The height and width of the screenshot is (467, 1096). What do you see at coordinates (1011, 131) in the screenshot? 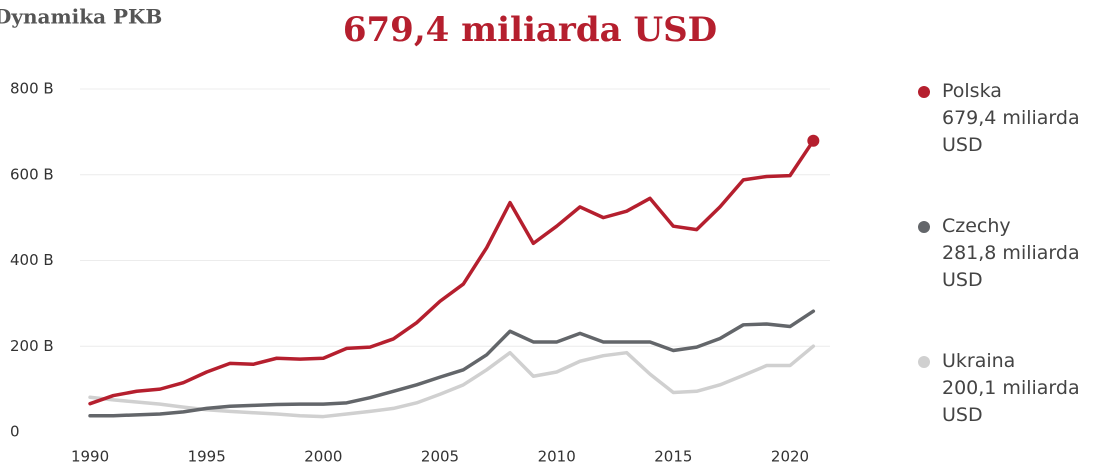
I see `legend-value: 679,4 miliarda USD` at bounding box center [1011, 131].